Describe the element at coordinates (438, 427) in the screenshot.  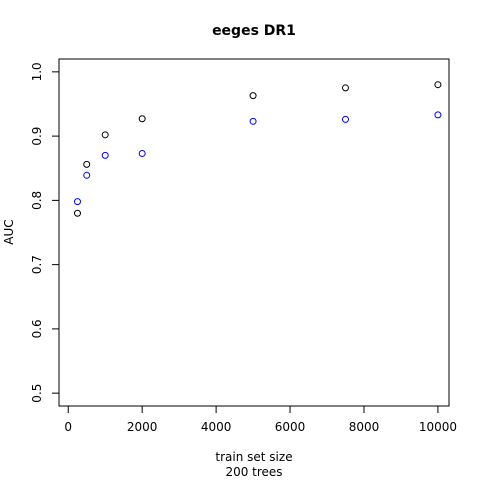
I see `x-tick-label: 10000` at that location.